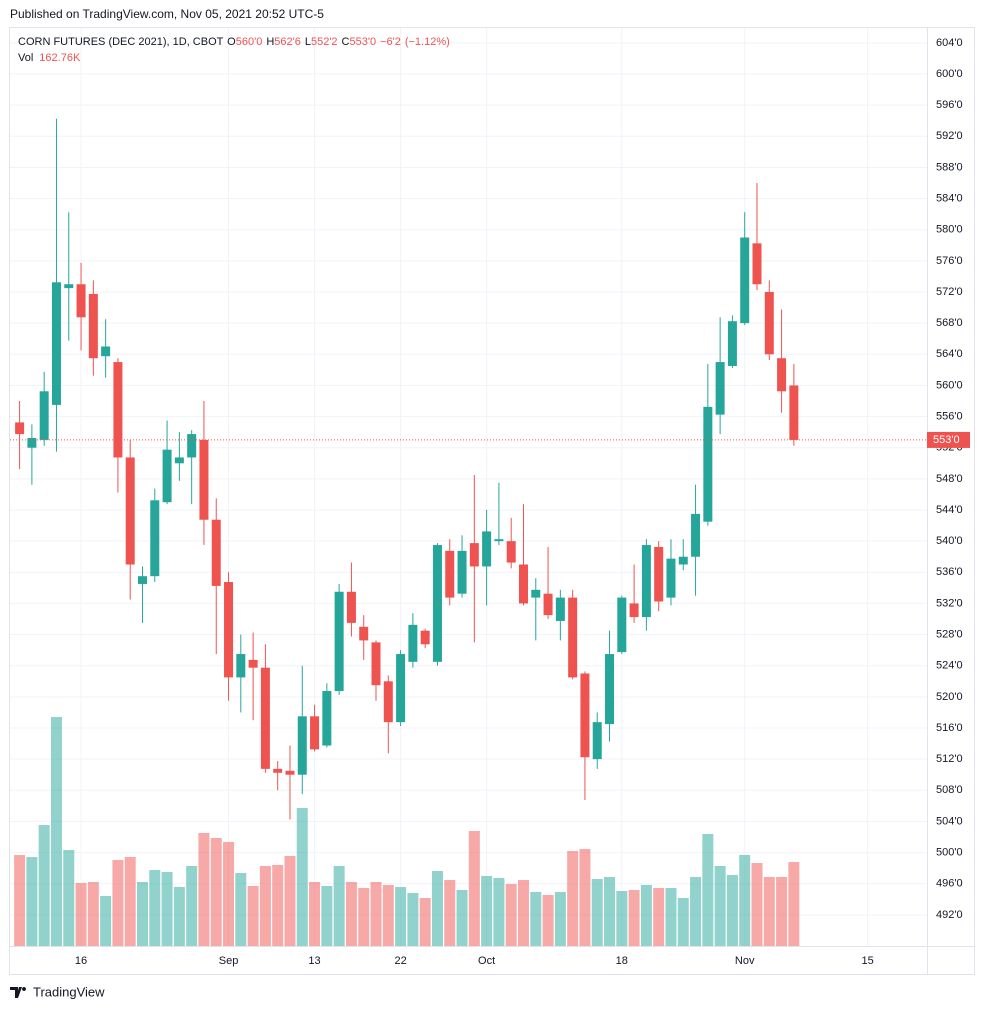  I want to click on brand-logo: TradingView, so click(57, 991).